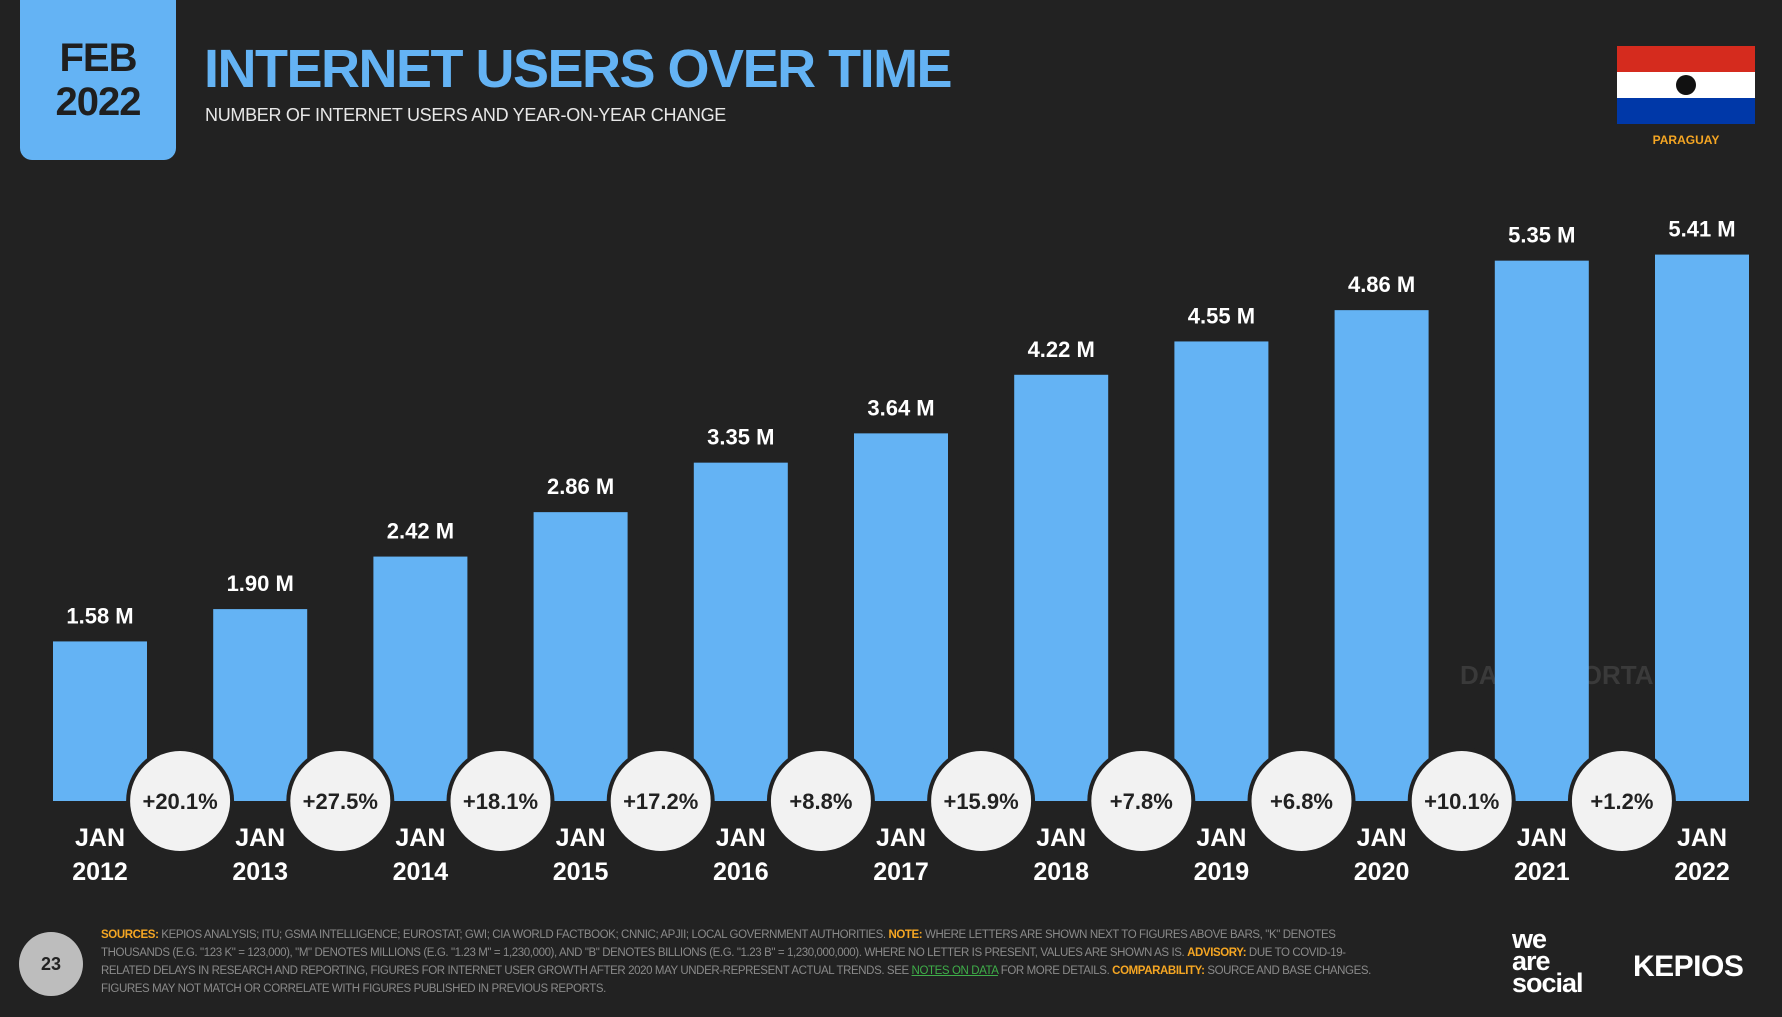 The width and height of the screenshot is (1782, 1017). What do you see at coordinates (1541, 235) in the screenshot?
I see `bar-value-label: 5.35 M` at bounding box center [1541, 235].